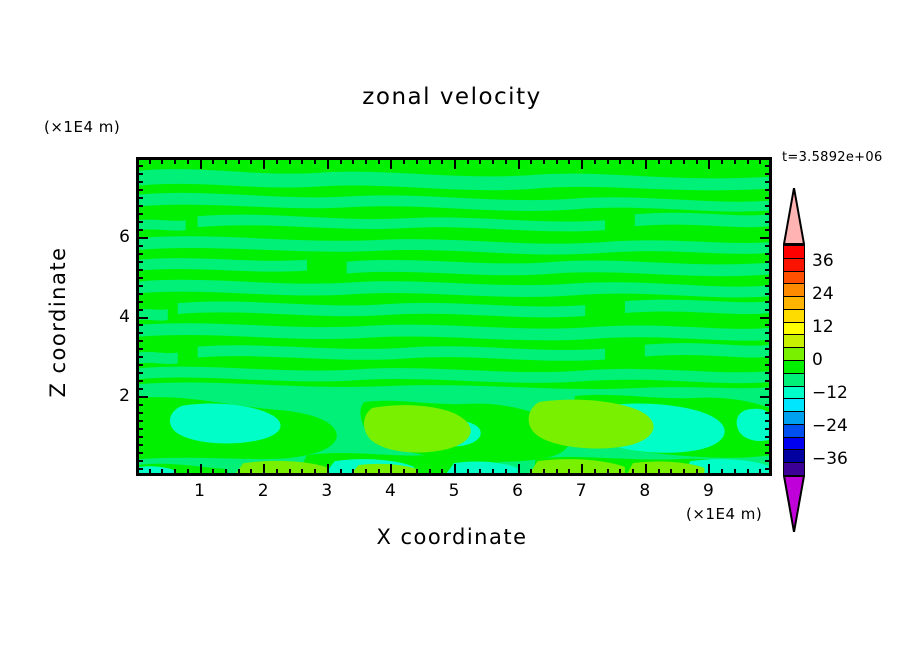 This screenshot has height=654, width=904. What do you see at coordinates (794, 216) in the screenshot?
I see `colorbar-over-arrow` at bounding box center [794, 216].